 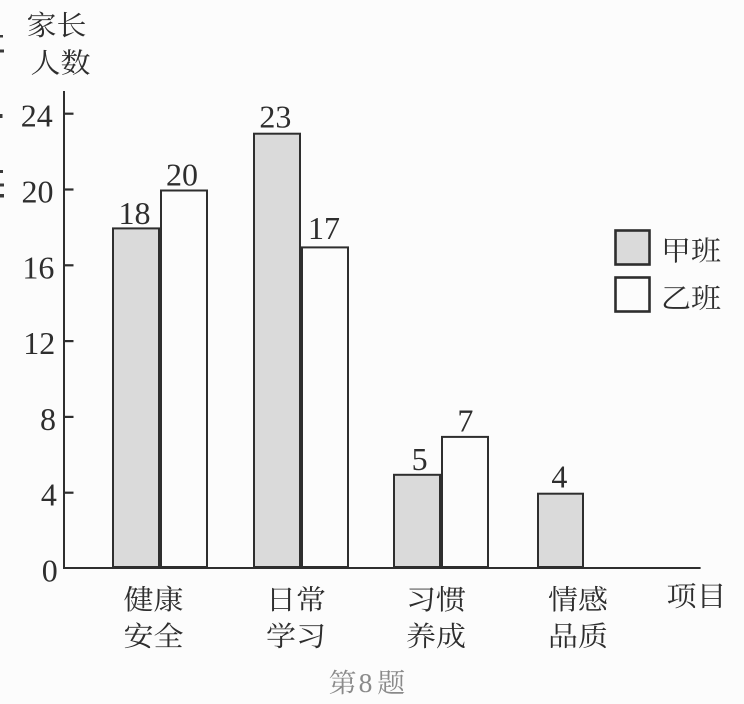 I want to click on svg-text: 16, so click(x=38, y=267).